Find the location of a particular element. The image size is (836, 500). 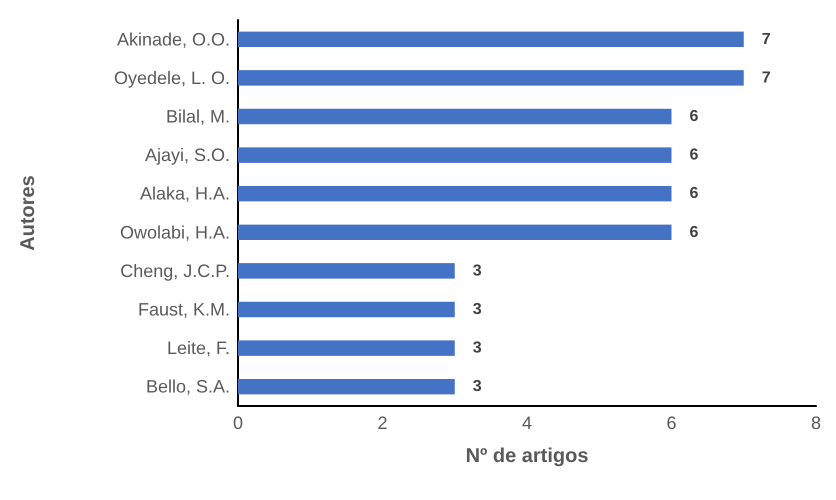

y-tick-label: Bello, S.A. is located at coordinates (188, 386).